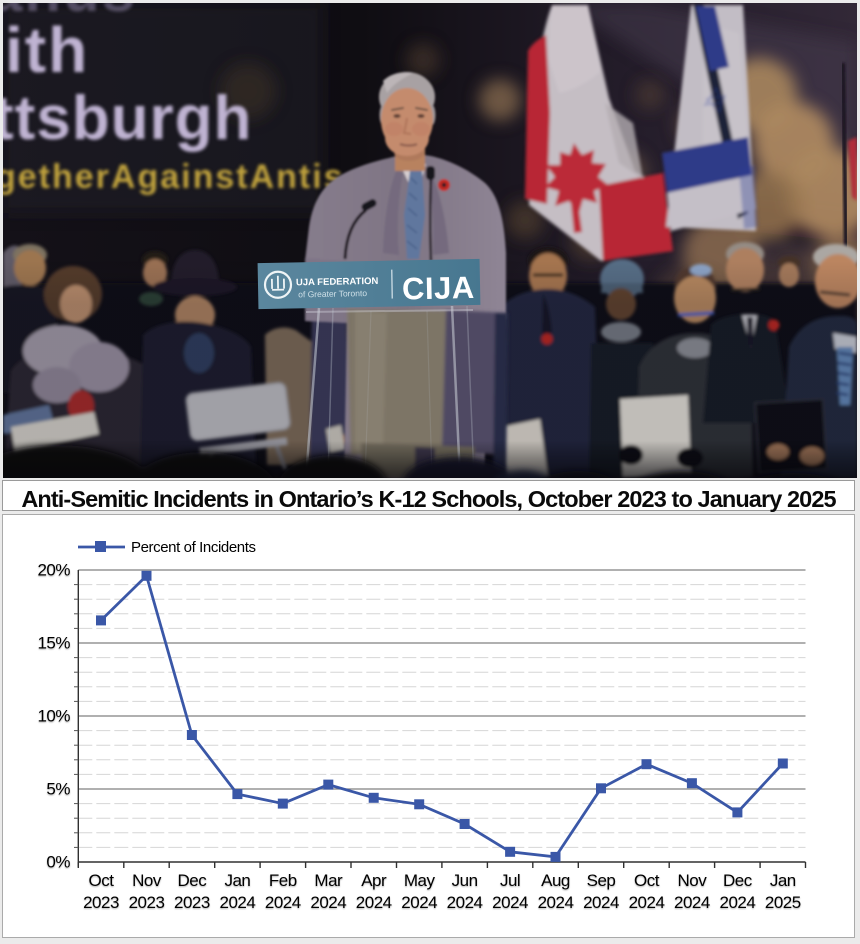 The image size is (860, 944). What do you see at coordinates (193, 547) in the screenshot?
I see `svg-text: Percent of Incidents` at bounding box center [193, 547].